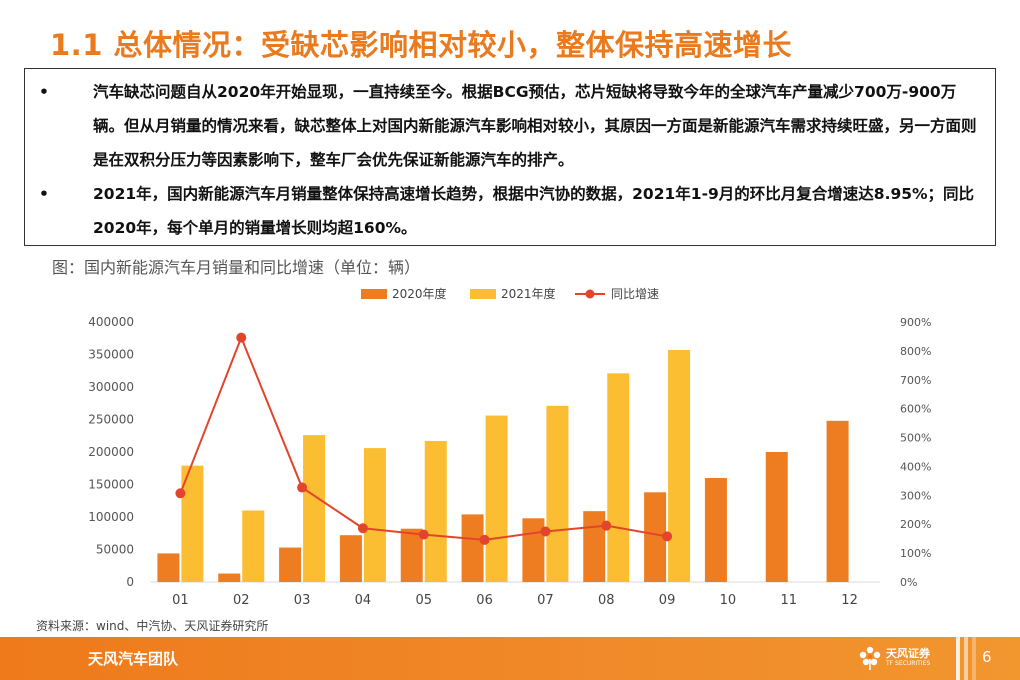 The image size is (1020, 680). I want to click on flower-logo-icon, so click(870, 658).